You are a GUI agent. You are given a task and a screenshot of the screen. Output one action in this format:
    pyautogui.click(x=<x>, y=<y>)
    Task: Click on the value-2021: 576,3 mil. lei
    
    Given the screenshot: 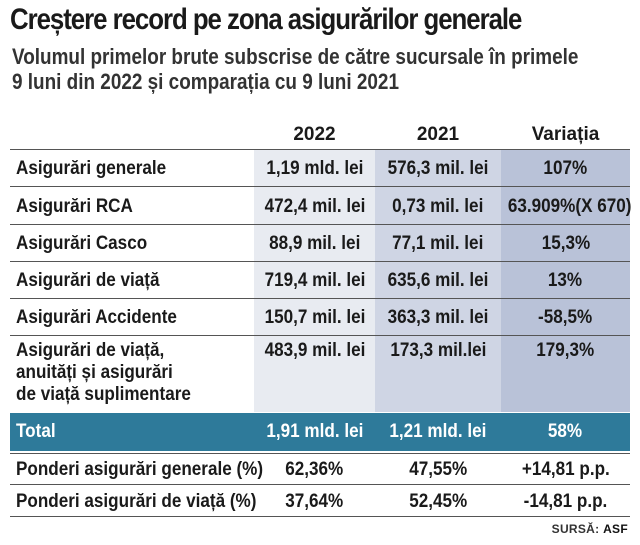 What is the action you would take?
    pyautogui.click(x=438, y=168)
    